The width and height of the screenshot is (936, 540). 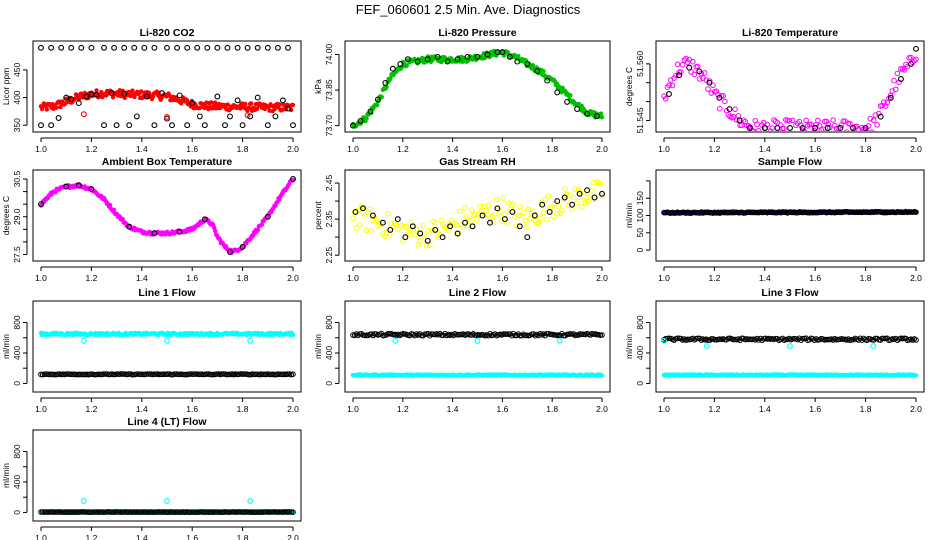 What do you see at coordinates (629, 215) in the screenshot?
I see `chart-6-y-label: ml/min` at bounding box center [629, 215].